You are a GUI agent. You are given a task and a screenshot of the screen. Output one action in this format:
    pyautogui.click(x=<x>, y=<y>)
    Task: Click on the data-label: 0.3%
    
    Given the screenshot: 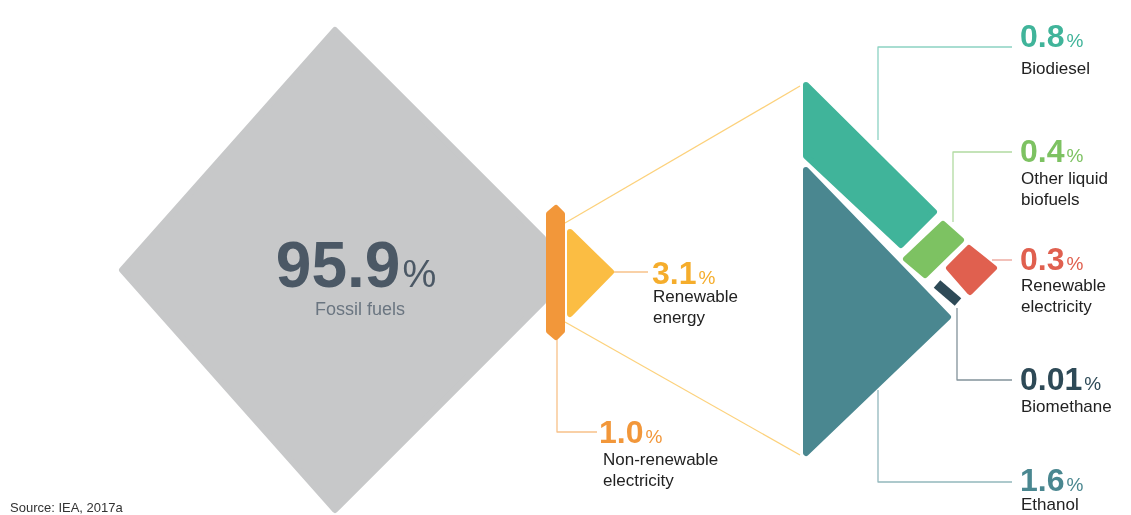 What is the action you would take?
    pyautogui.click(x=1052, y=259)
    